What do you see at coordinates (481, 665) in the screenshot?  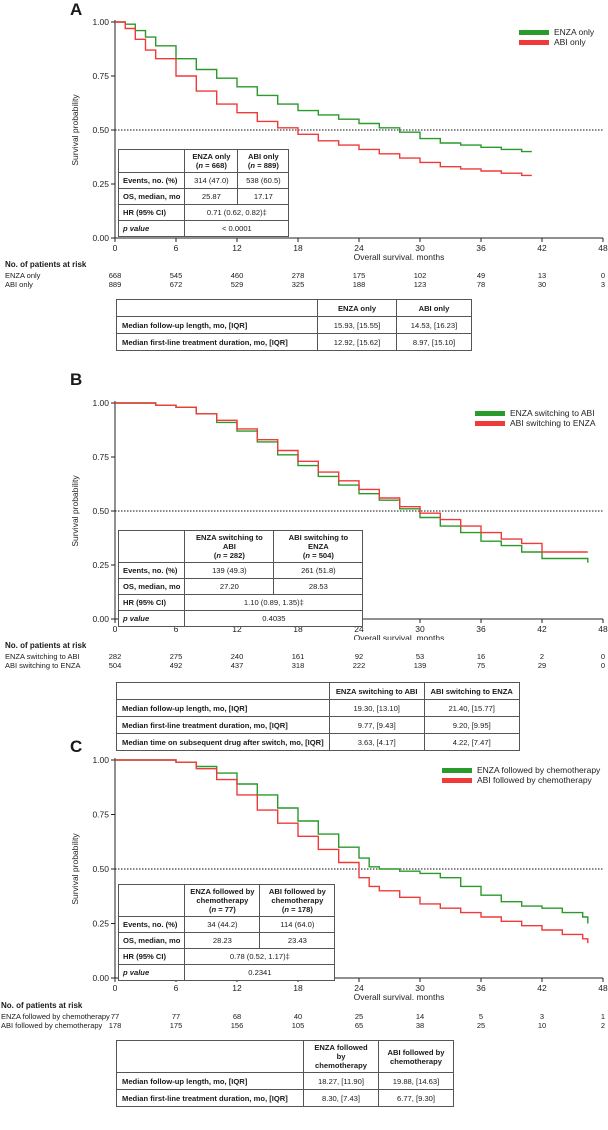 I see `risk-value: 75` at bounding box center [481, 665].